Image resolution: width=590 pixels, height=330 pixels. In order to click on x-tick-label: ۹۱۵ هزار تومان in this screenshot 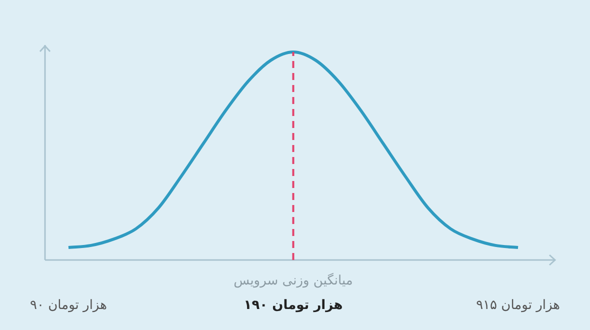, I will do `click(518, 306)`.